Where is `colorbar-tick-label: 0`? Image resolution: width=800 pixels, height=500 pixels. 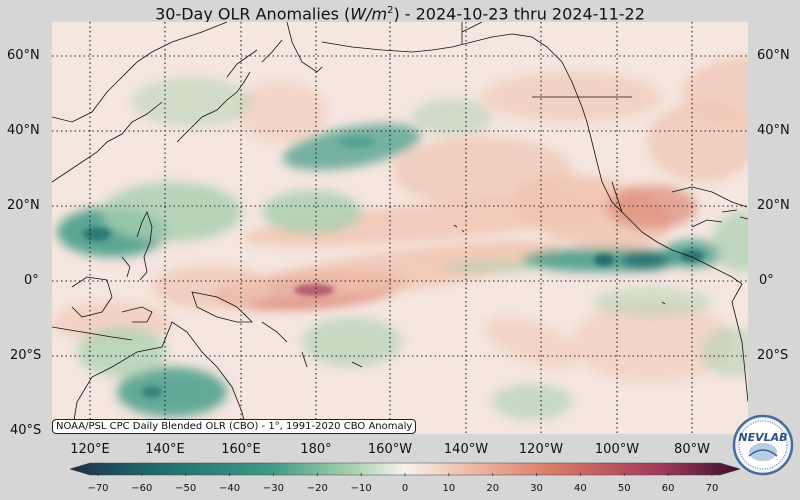 colorbar-tick-label: 0 is located at coordinates (405, 488).